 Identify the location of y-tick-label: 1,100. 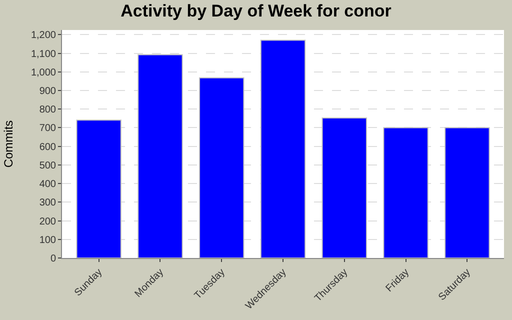
(43, 54).